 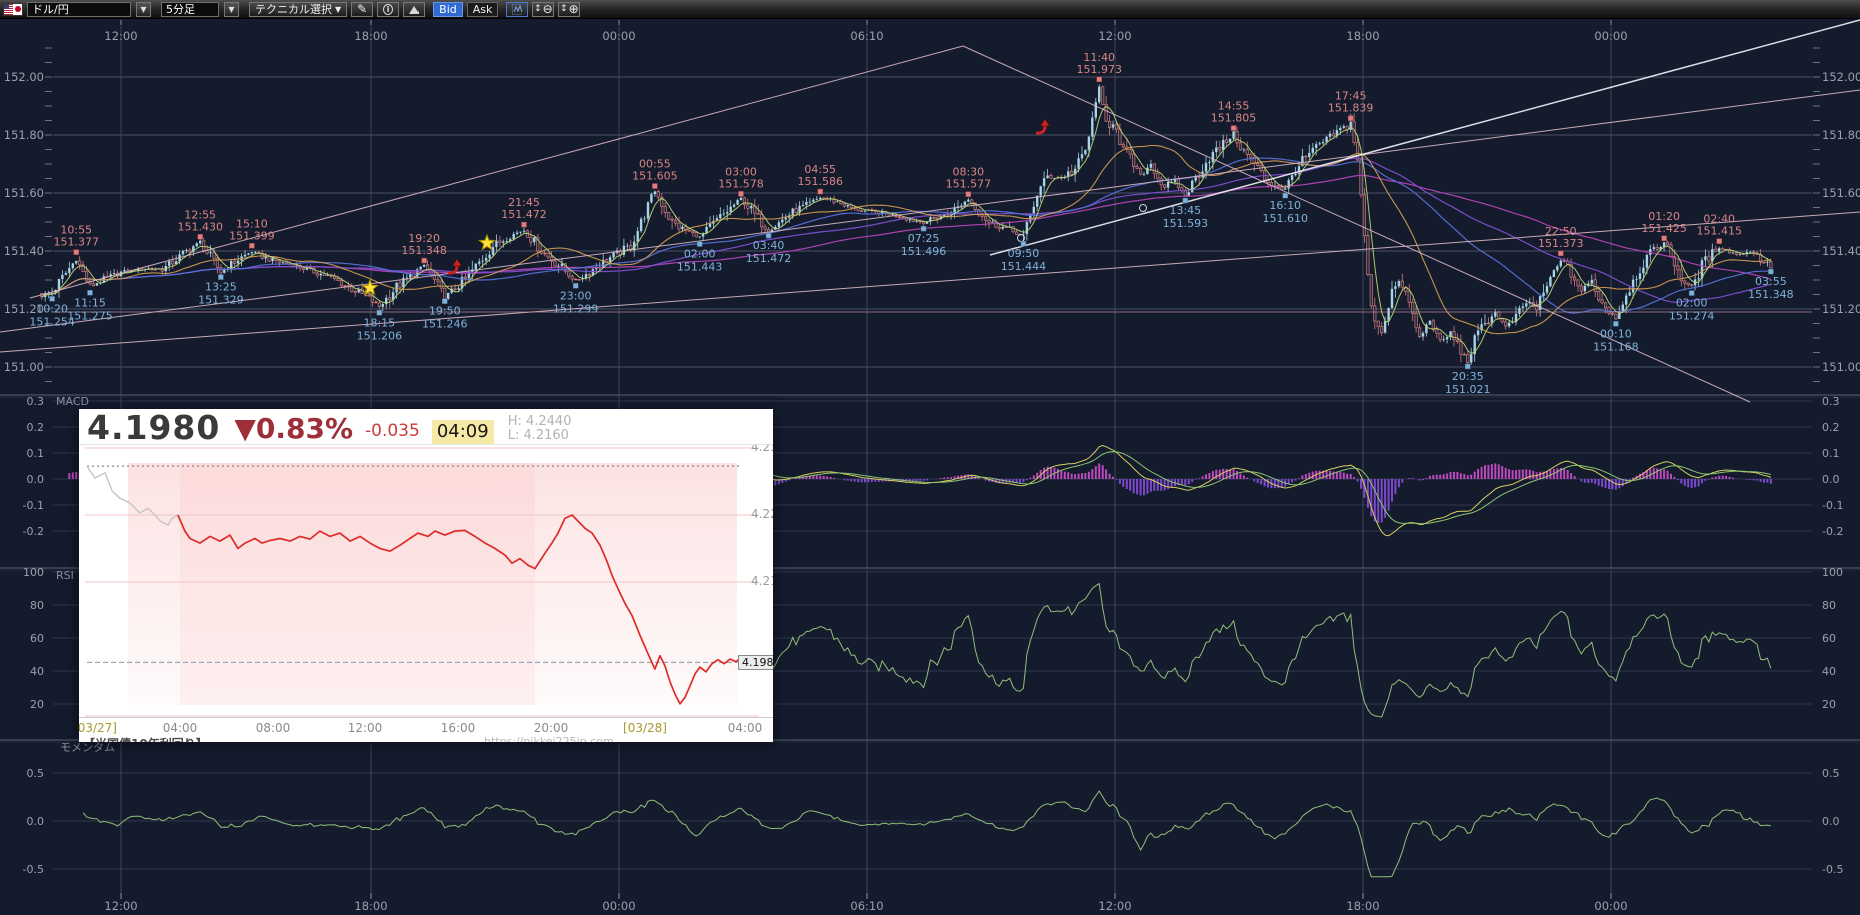 What do you see at coordinates (298, 9) in the screenshot?
I see `technical-select-button: テクニカル選択 ▼` at bounding box center [298, 9].